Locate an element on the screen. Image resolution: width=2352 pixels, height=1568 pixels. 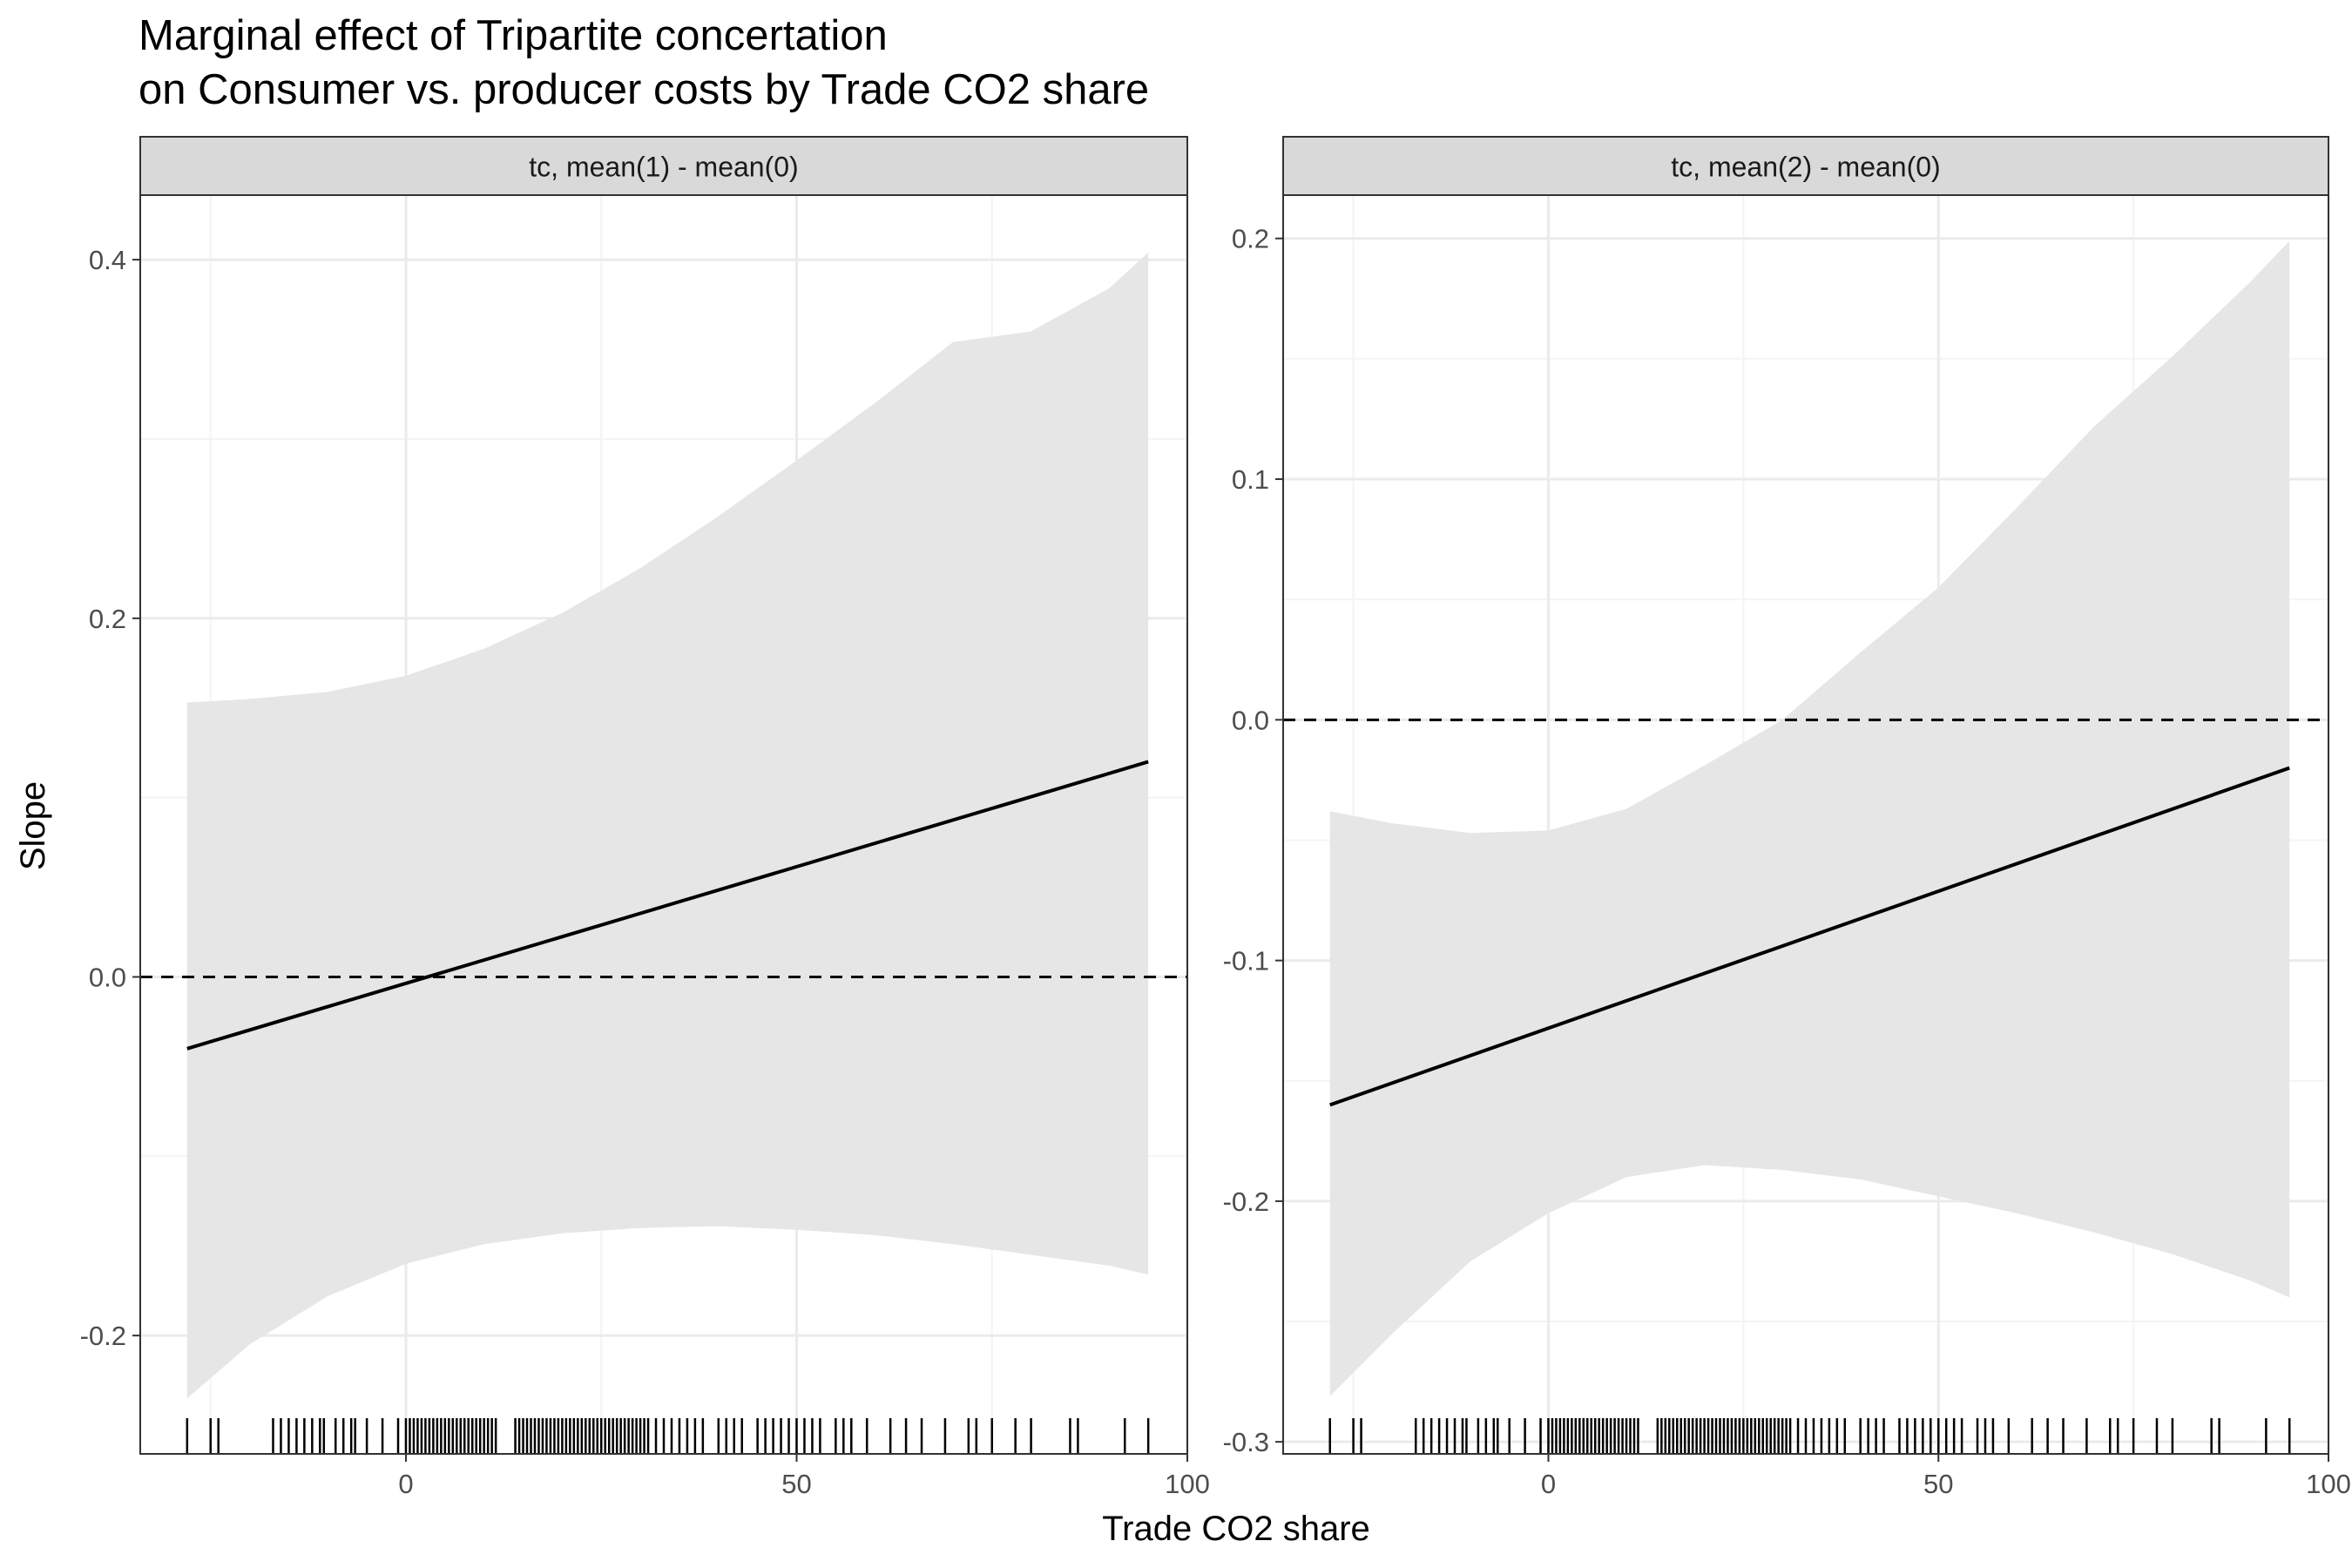
y-axis-title: Slope is located at coordinates (33, 825).